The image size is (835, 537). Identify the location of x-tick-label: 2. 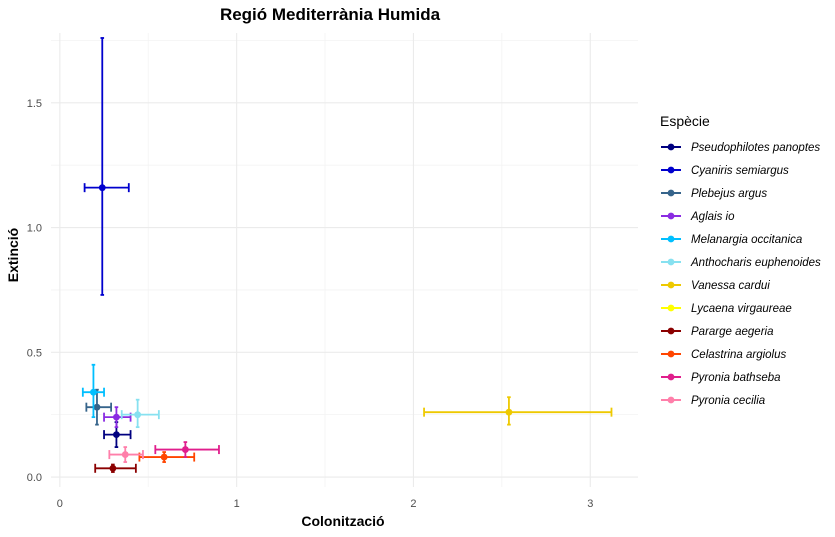
(413, 504).